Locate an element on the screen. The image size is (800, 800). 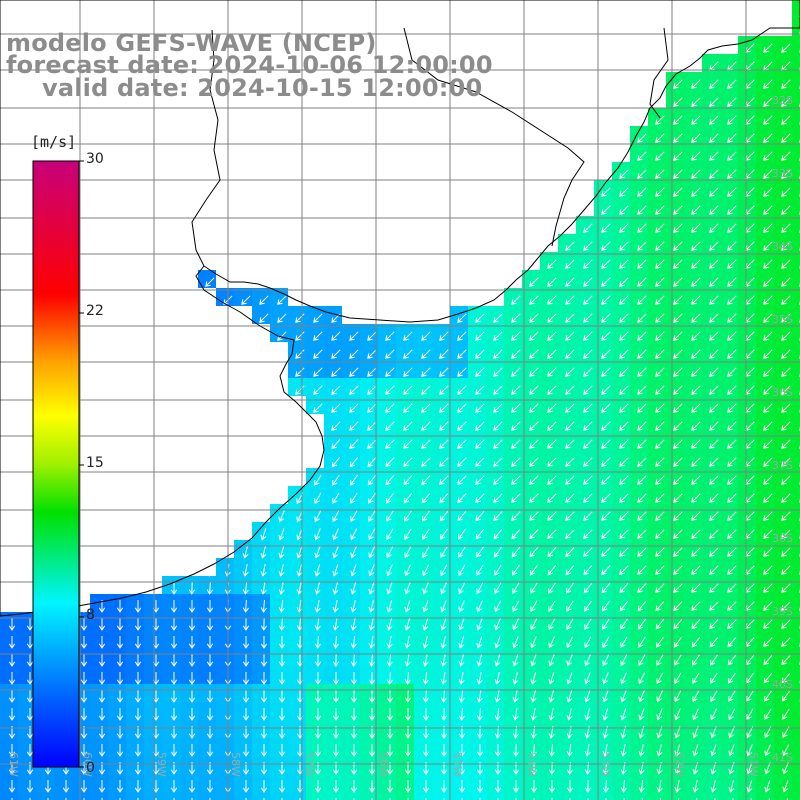
lon-label: 55W is located at coordinates (457, 764).